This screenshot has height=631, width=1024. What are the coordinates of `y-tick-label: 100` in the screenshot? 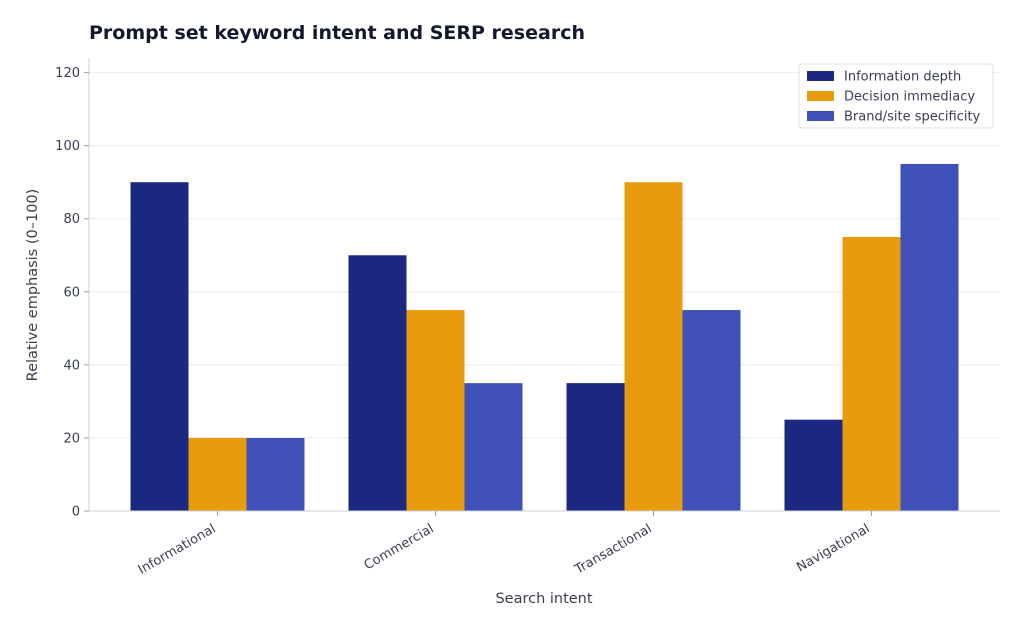 It's located at (67, 146).